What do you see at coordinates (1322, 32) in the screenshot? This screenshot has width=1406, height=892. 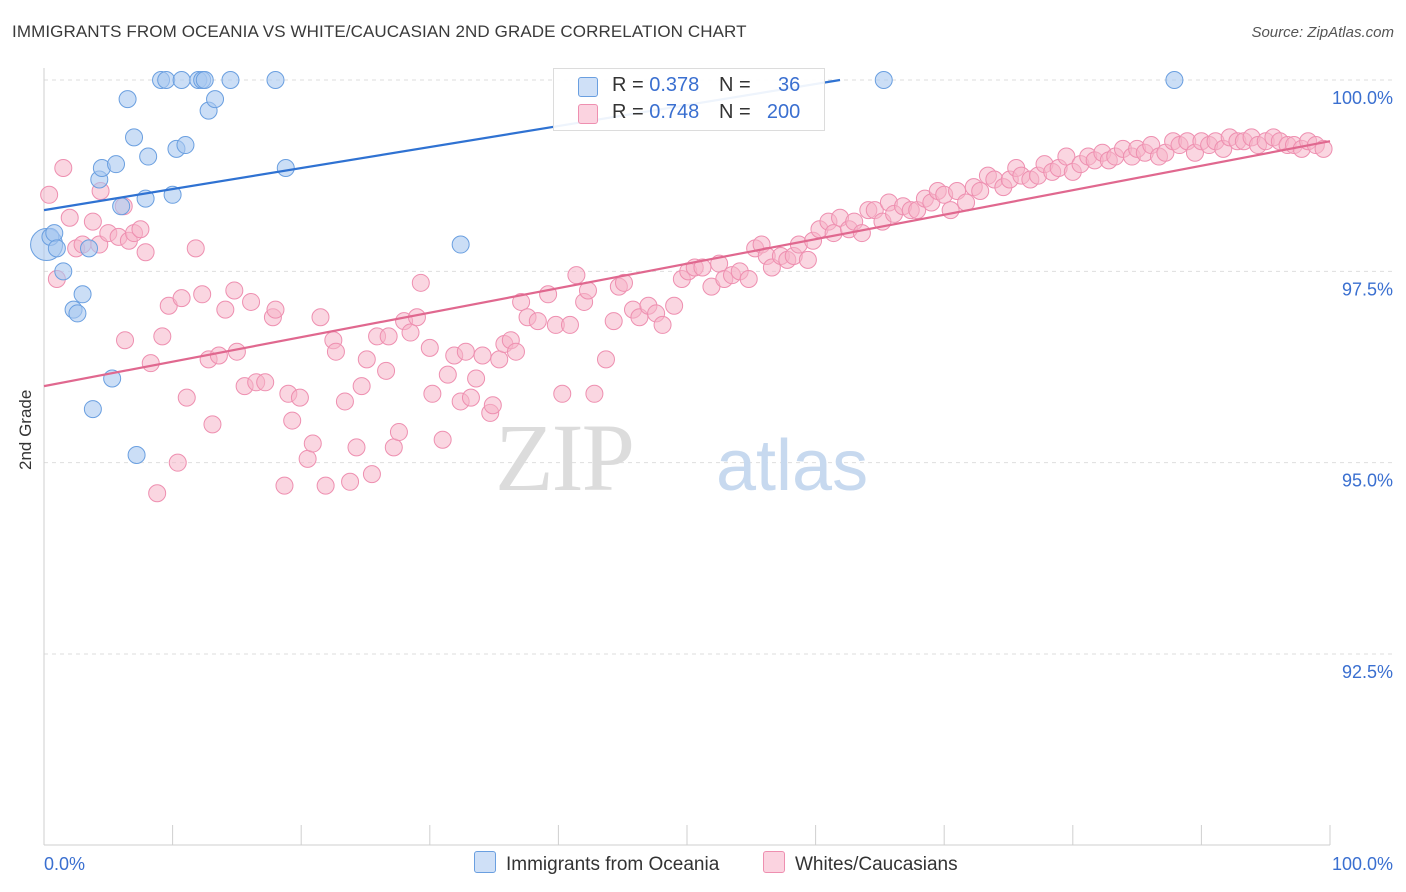 I see `source-credit: Source: ZipAtlas.com` at bounding box center [1322, 32].